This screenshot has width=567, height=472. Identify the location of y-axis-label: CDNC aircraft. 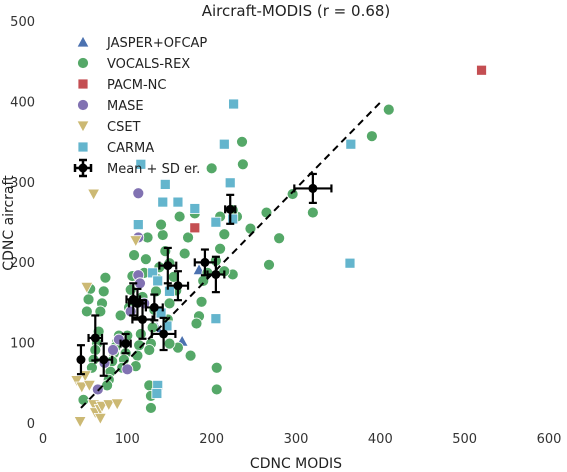
(9, 223).